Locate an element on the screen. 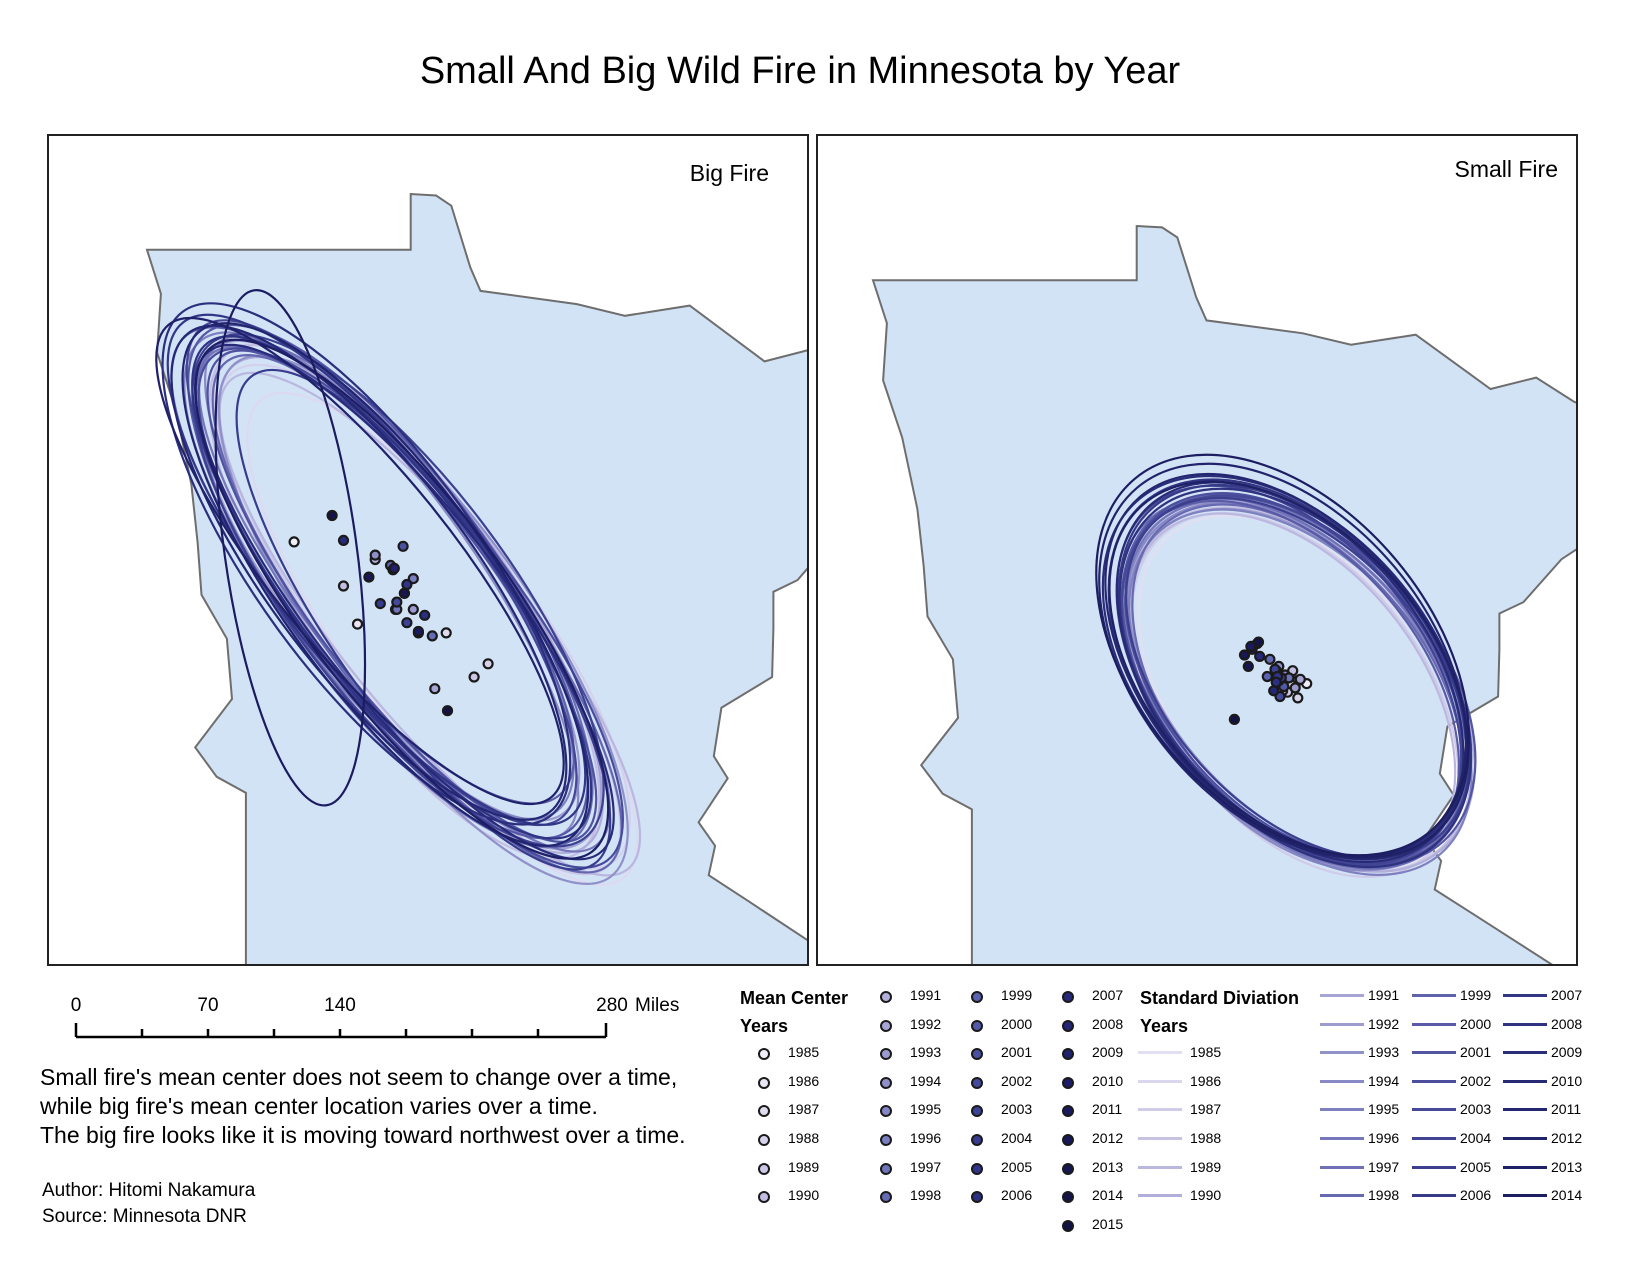 Image resolution: width=1650 pixels, height=1275 pixels. std-deviation-ellipse-2008 is located at coordinates (366, 564).